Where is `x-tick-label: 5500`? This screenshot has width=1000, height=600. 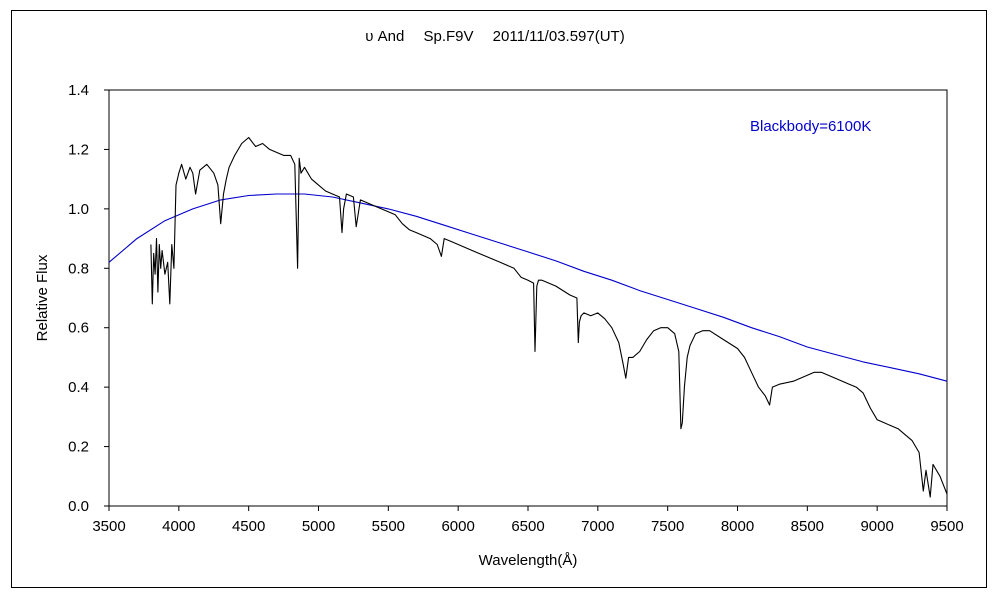 x-tick-label: 5500 is located at coordinates (388, 526).